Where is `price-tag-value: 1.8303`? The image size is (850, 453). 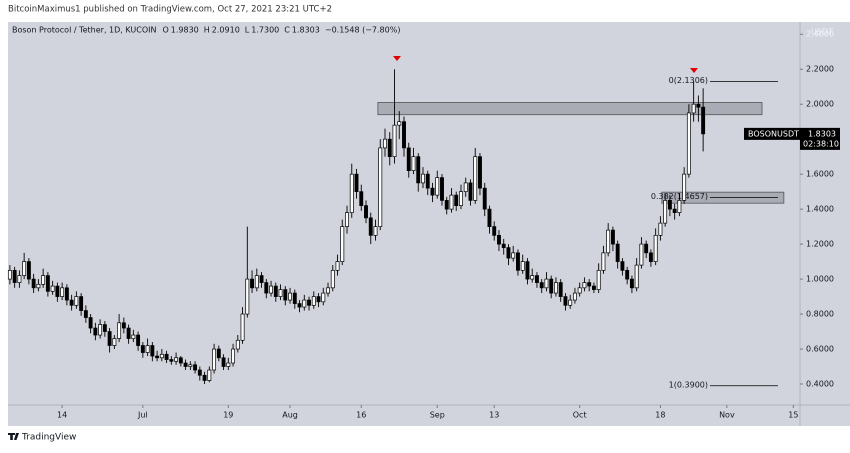 price-tag-value: 1.8303 is located at coordinates (822, 133).